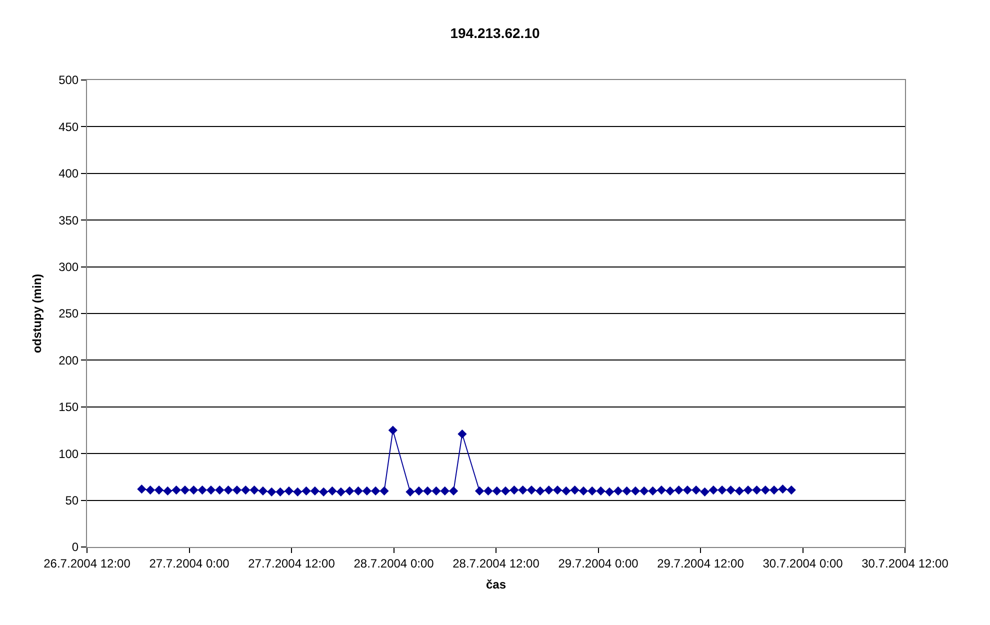  Describe the element at coordinates (803, 563) in the screenshot. I see `x-tick-label: 30.7.2004 0:00` at that location.